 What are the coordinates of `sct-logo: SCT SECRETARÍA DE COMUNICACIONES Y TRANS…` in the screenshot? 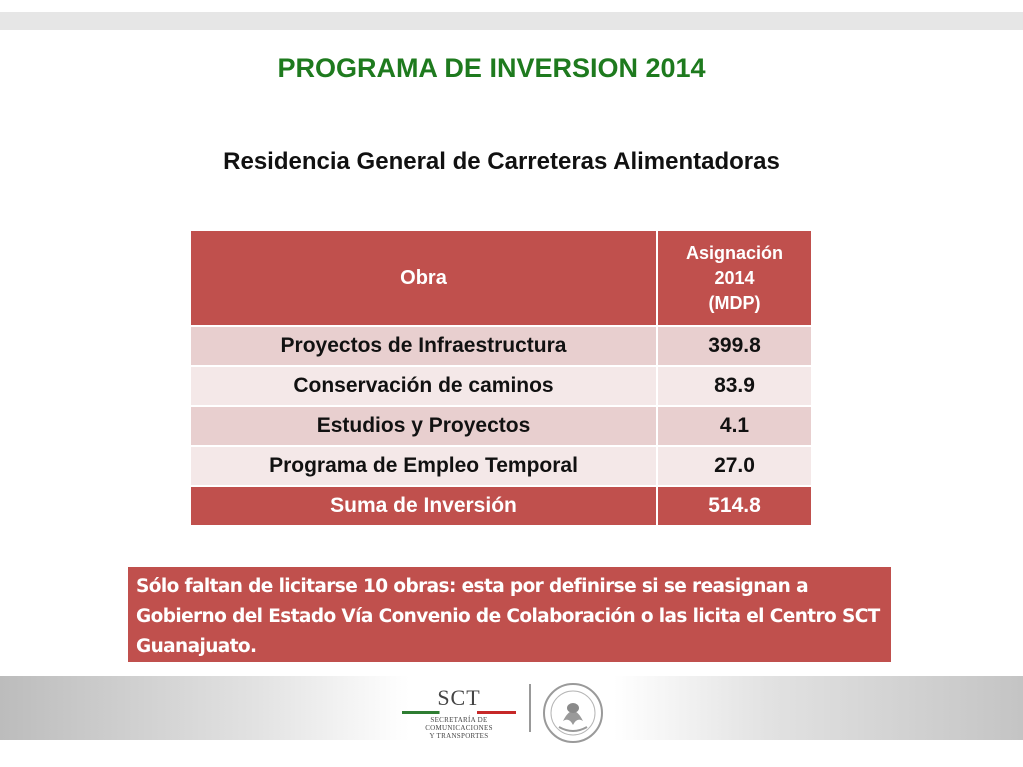 It's located at (459, 717).